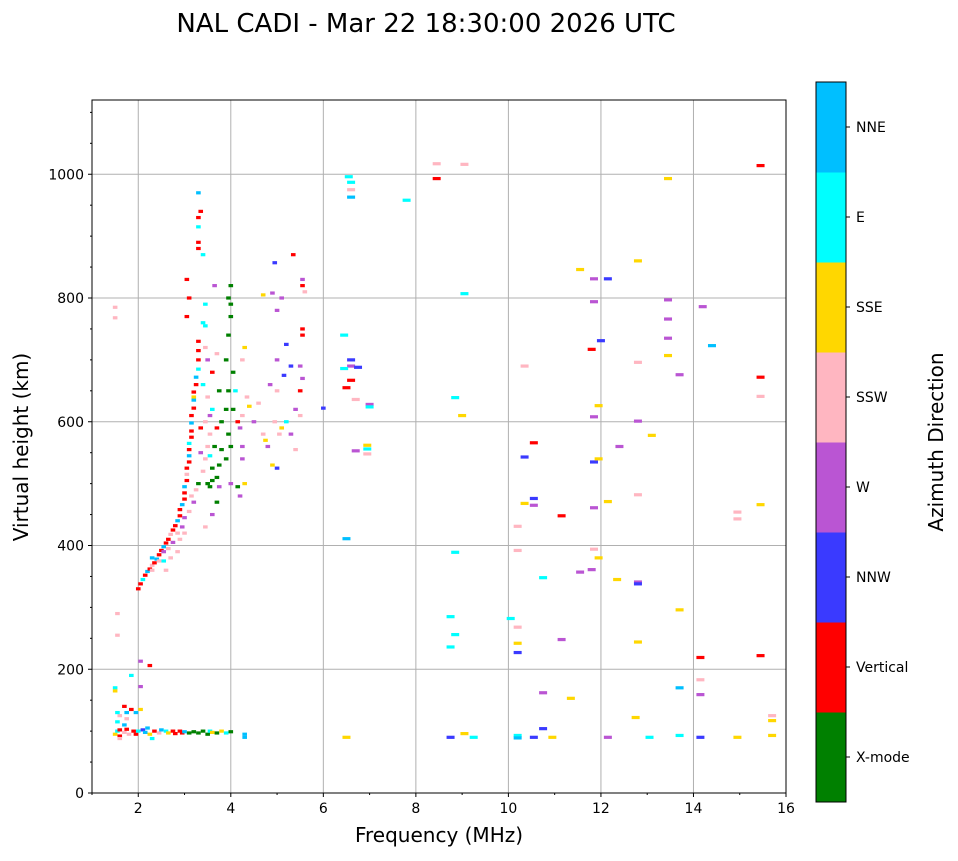 The height and width of the screenshot is (861, 958). I want to click on x-tick-label: 12, so click(601, 809).